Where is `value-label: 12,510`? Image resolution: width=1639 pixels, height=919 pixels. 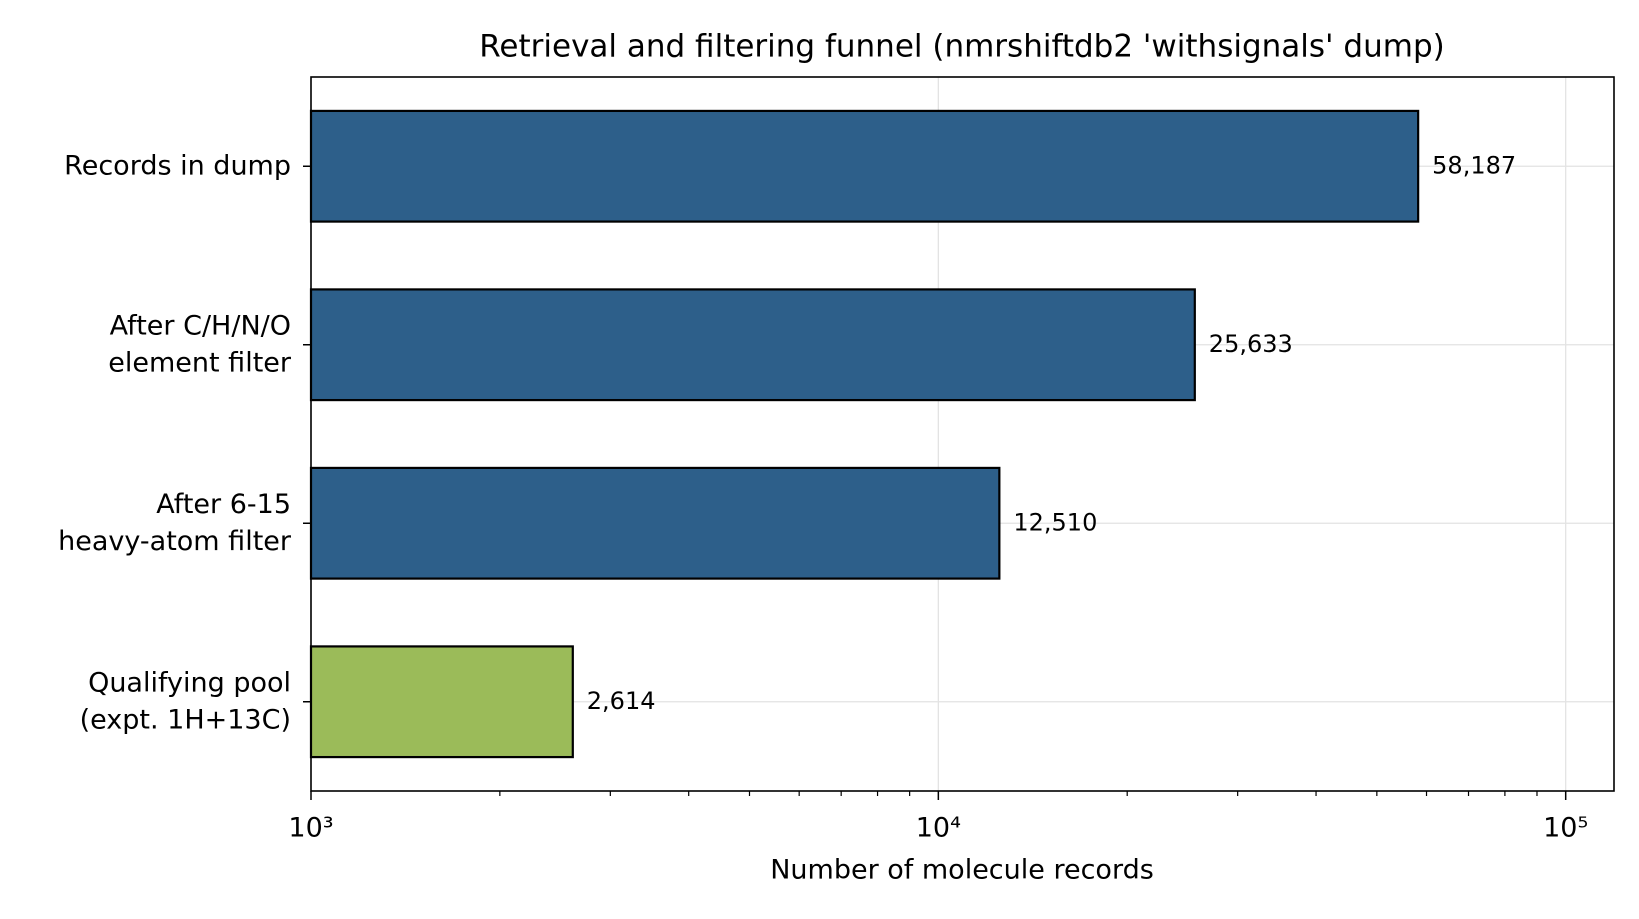
value-label: 12,510 is located at coordinates (1055, 522).